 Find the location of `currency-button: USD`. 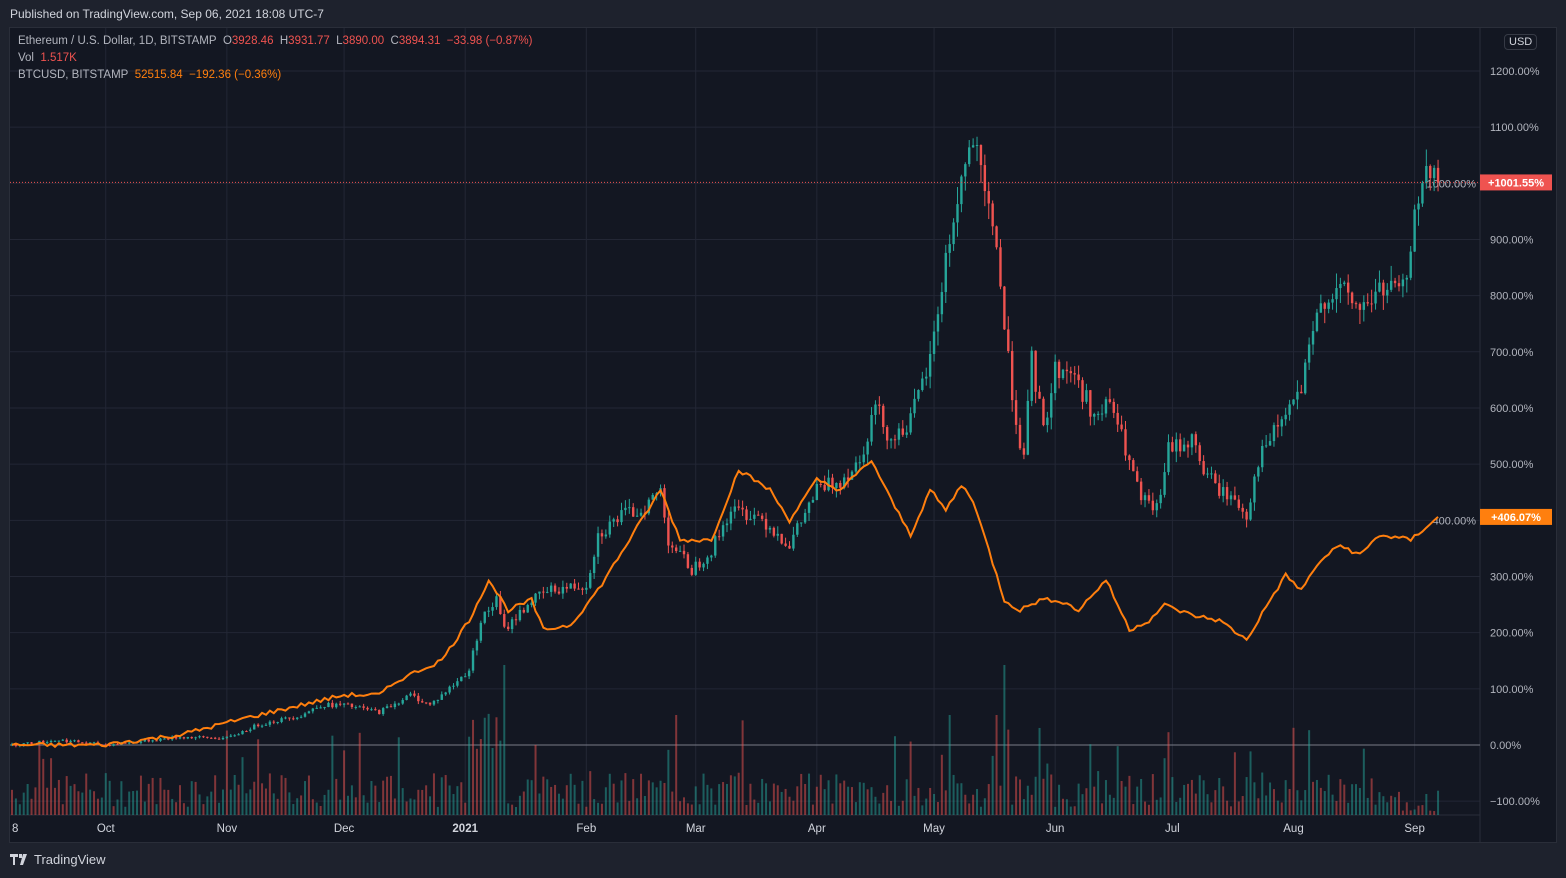

currency-button: USD is located at coordinates (1521, 42).